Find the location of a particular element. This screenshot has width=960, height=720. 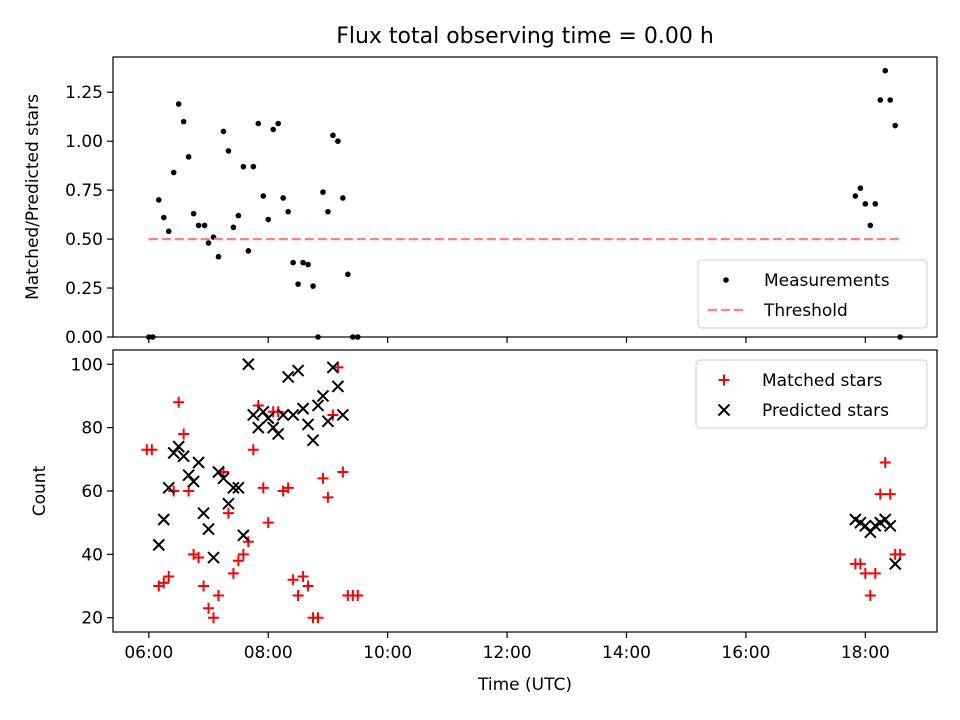

legend-box is located at coordinates (812, 294).